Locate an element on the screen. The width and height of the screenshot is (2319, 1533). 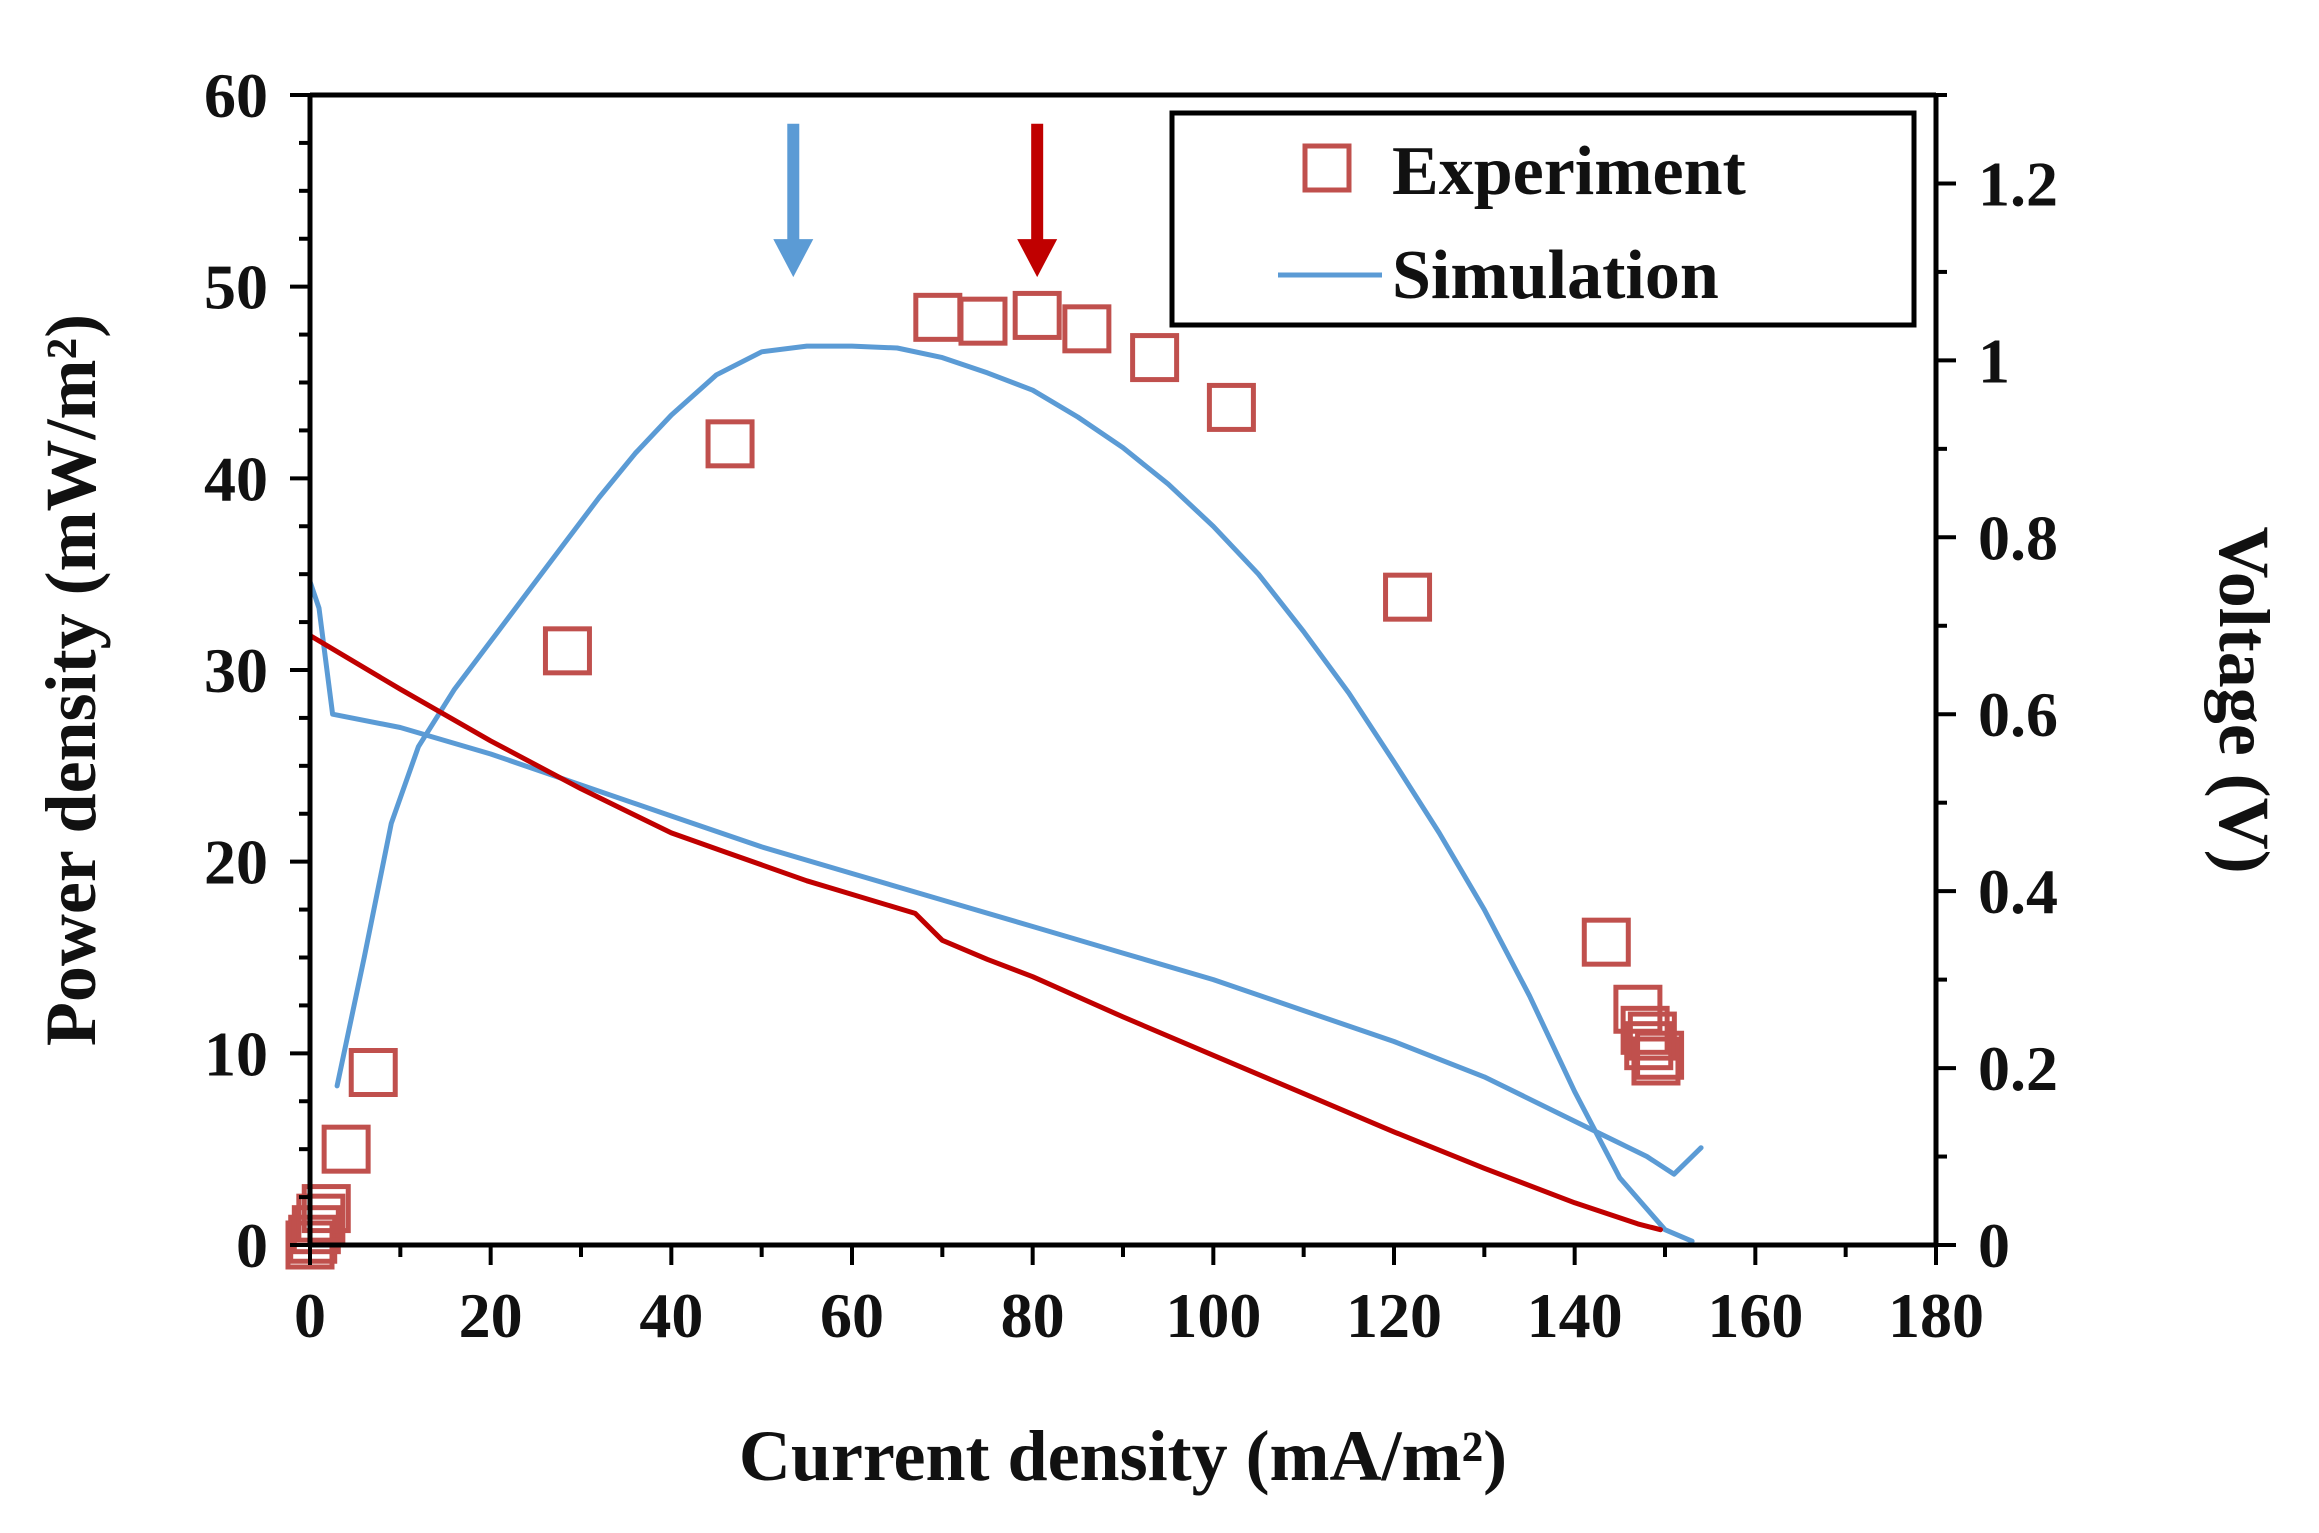
legend-simulation-label: Simulation is located at coordinates (1555, 275).